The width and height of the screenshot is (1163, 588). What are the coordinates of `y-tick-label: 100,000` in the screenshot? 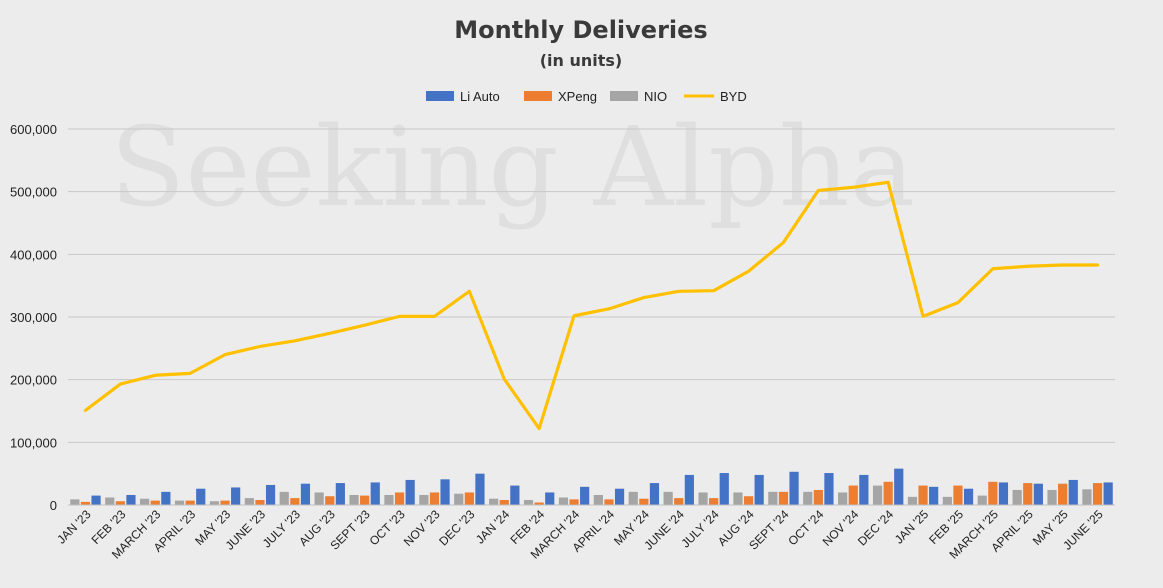 It's located at (33, 442).